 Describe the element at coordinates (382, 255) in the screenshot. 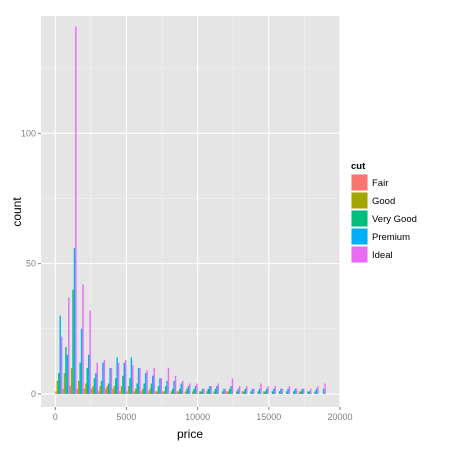

I see `legend-label: Ideal` at that location.